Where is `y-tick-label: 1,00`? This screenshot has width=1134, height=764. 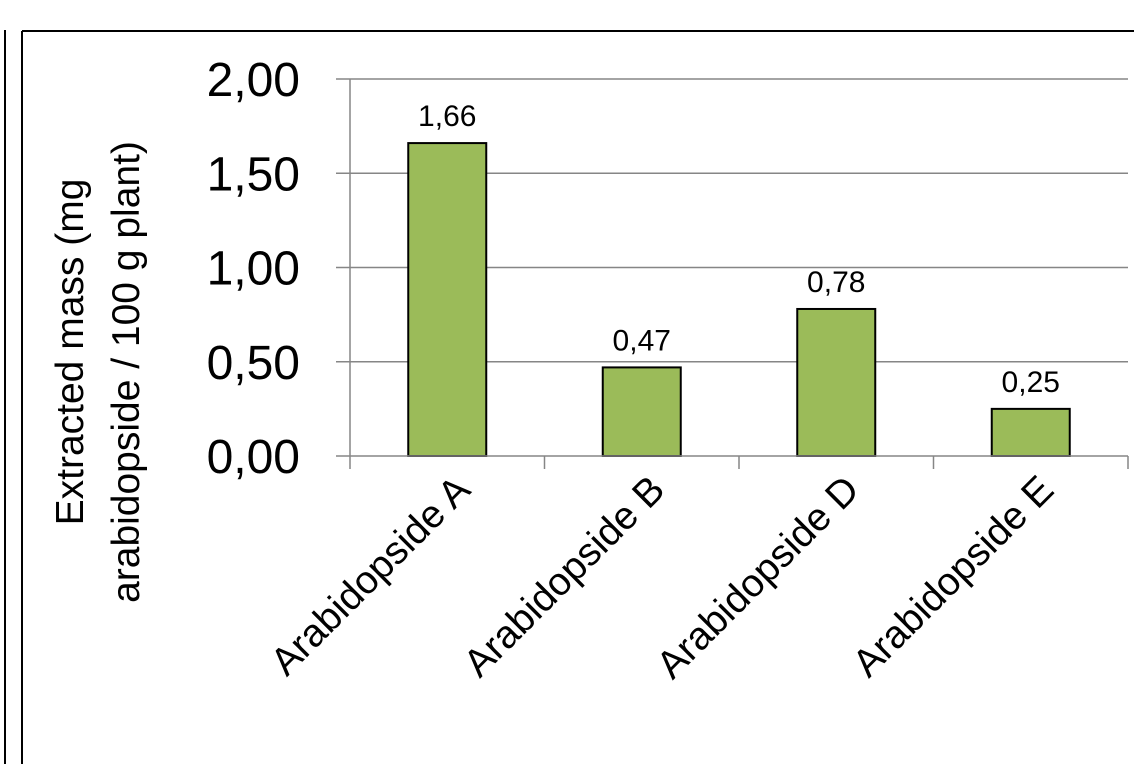 y-tick-label: 1,00 is located at coordinates (253, 269).